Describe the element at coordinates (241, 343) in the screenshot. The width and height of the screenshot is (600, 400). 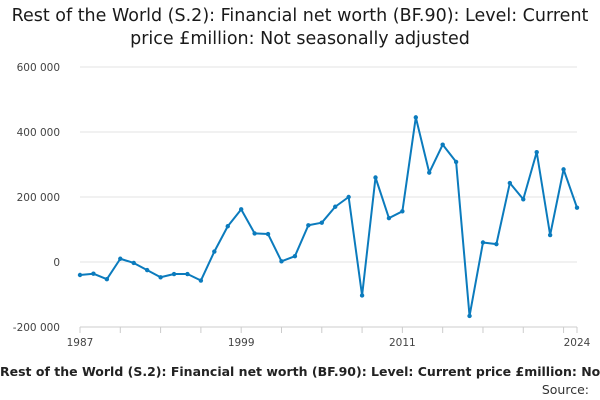
I see `x-tick-label: 1999` at that location.